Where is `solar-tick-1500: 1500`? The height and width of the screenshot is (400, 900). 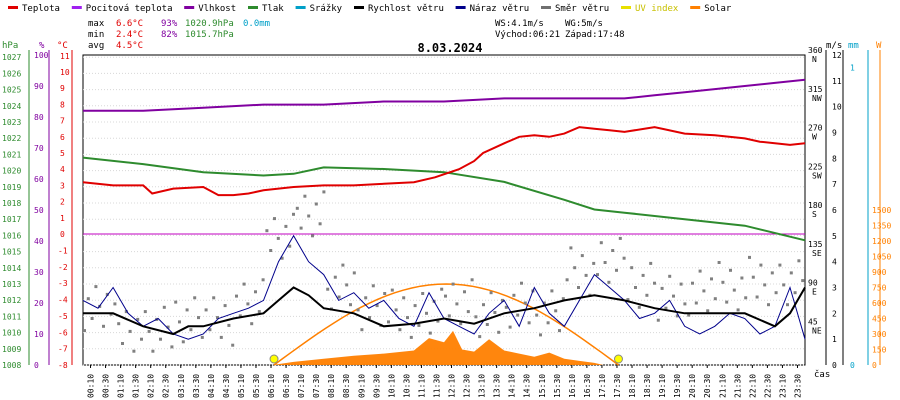 solar-tick-1500: 1500 is located at coordinates (881, 210).